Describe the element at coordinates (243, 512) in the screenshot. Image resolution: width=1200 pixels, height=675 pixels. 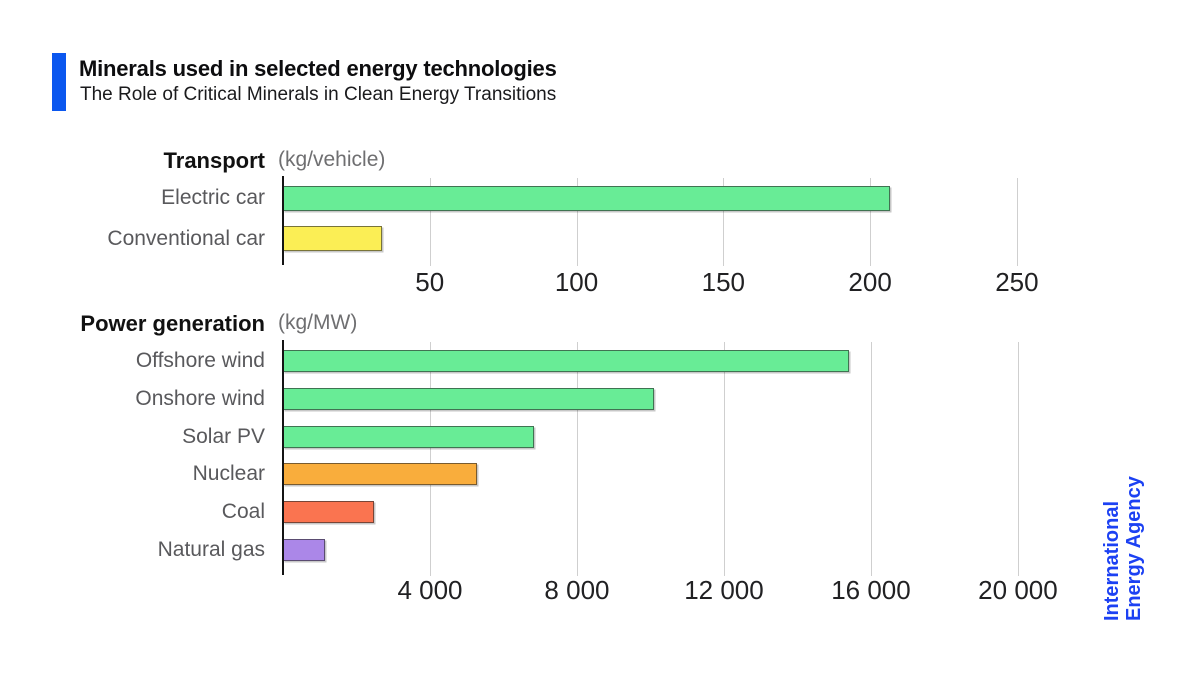
I see `category-label-coal: Coal` at that location.